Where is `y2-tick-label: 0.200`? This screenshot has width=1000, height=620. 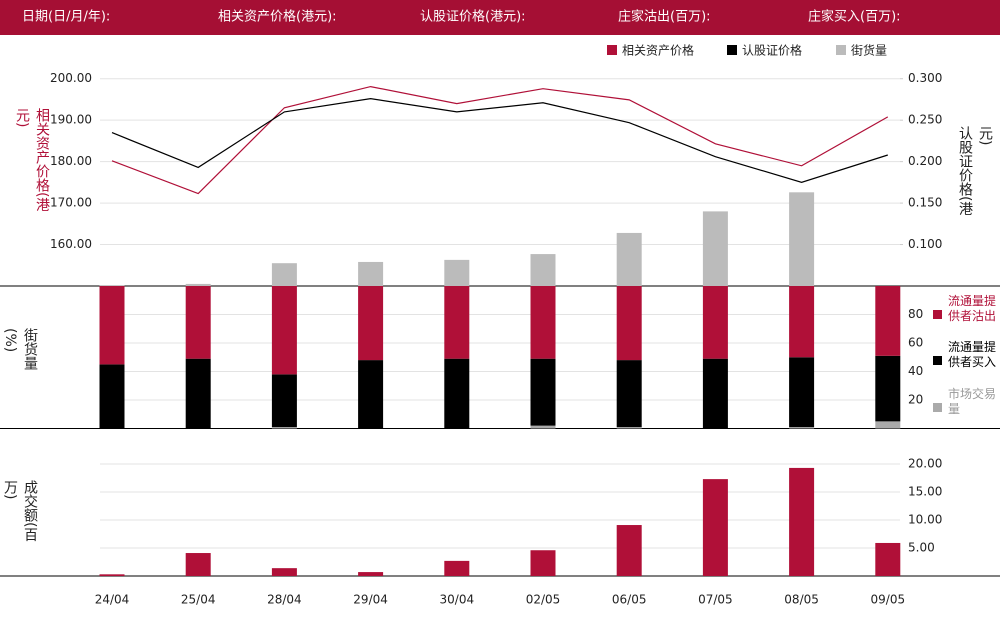
y2-tick-label: 0.200 is located at coordinates (925, 161).